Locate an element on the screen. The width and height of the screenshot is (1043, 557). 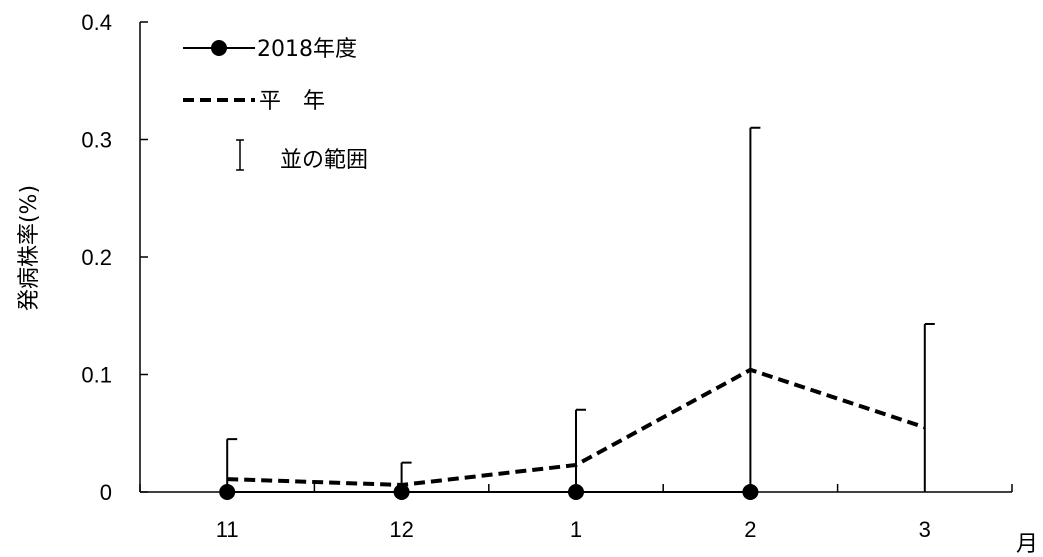
y-tick-label: 0 is located at coordinates (106, 492).